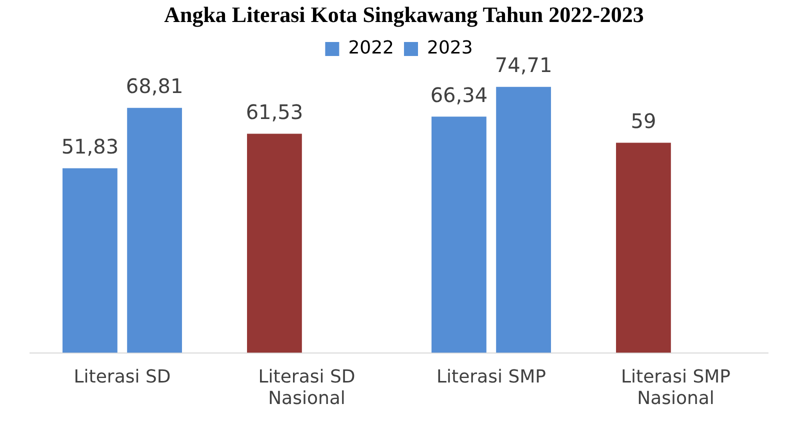 The width and height of the screenshot is (808, 428). Describe the element at coordinates (675, 387) in the screenshot. I see `x-tick-label: Literasi SMP Nasional` at that location.